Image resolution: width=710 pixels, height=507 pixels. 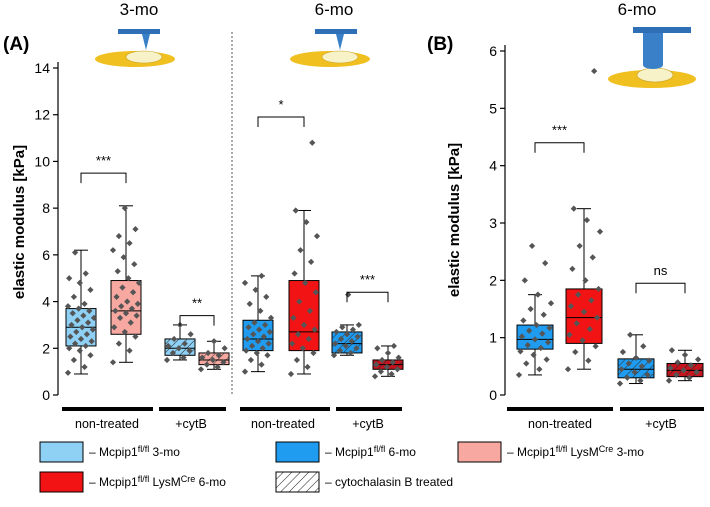 I want to click on y-tick-label: 14, so click(x=42, y=68).